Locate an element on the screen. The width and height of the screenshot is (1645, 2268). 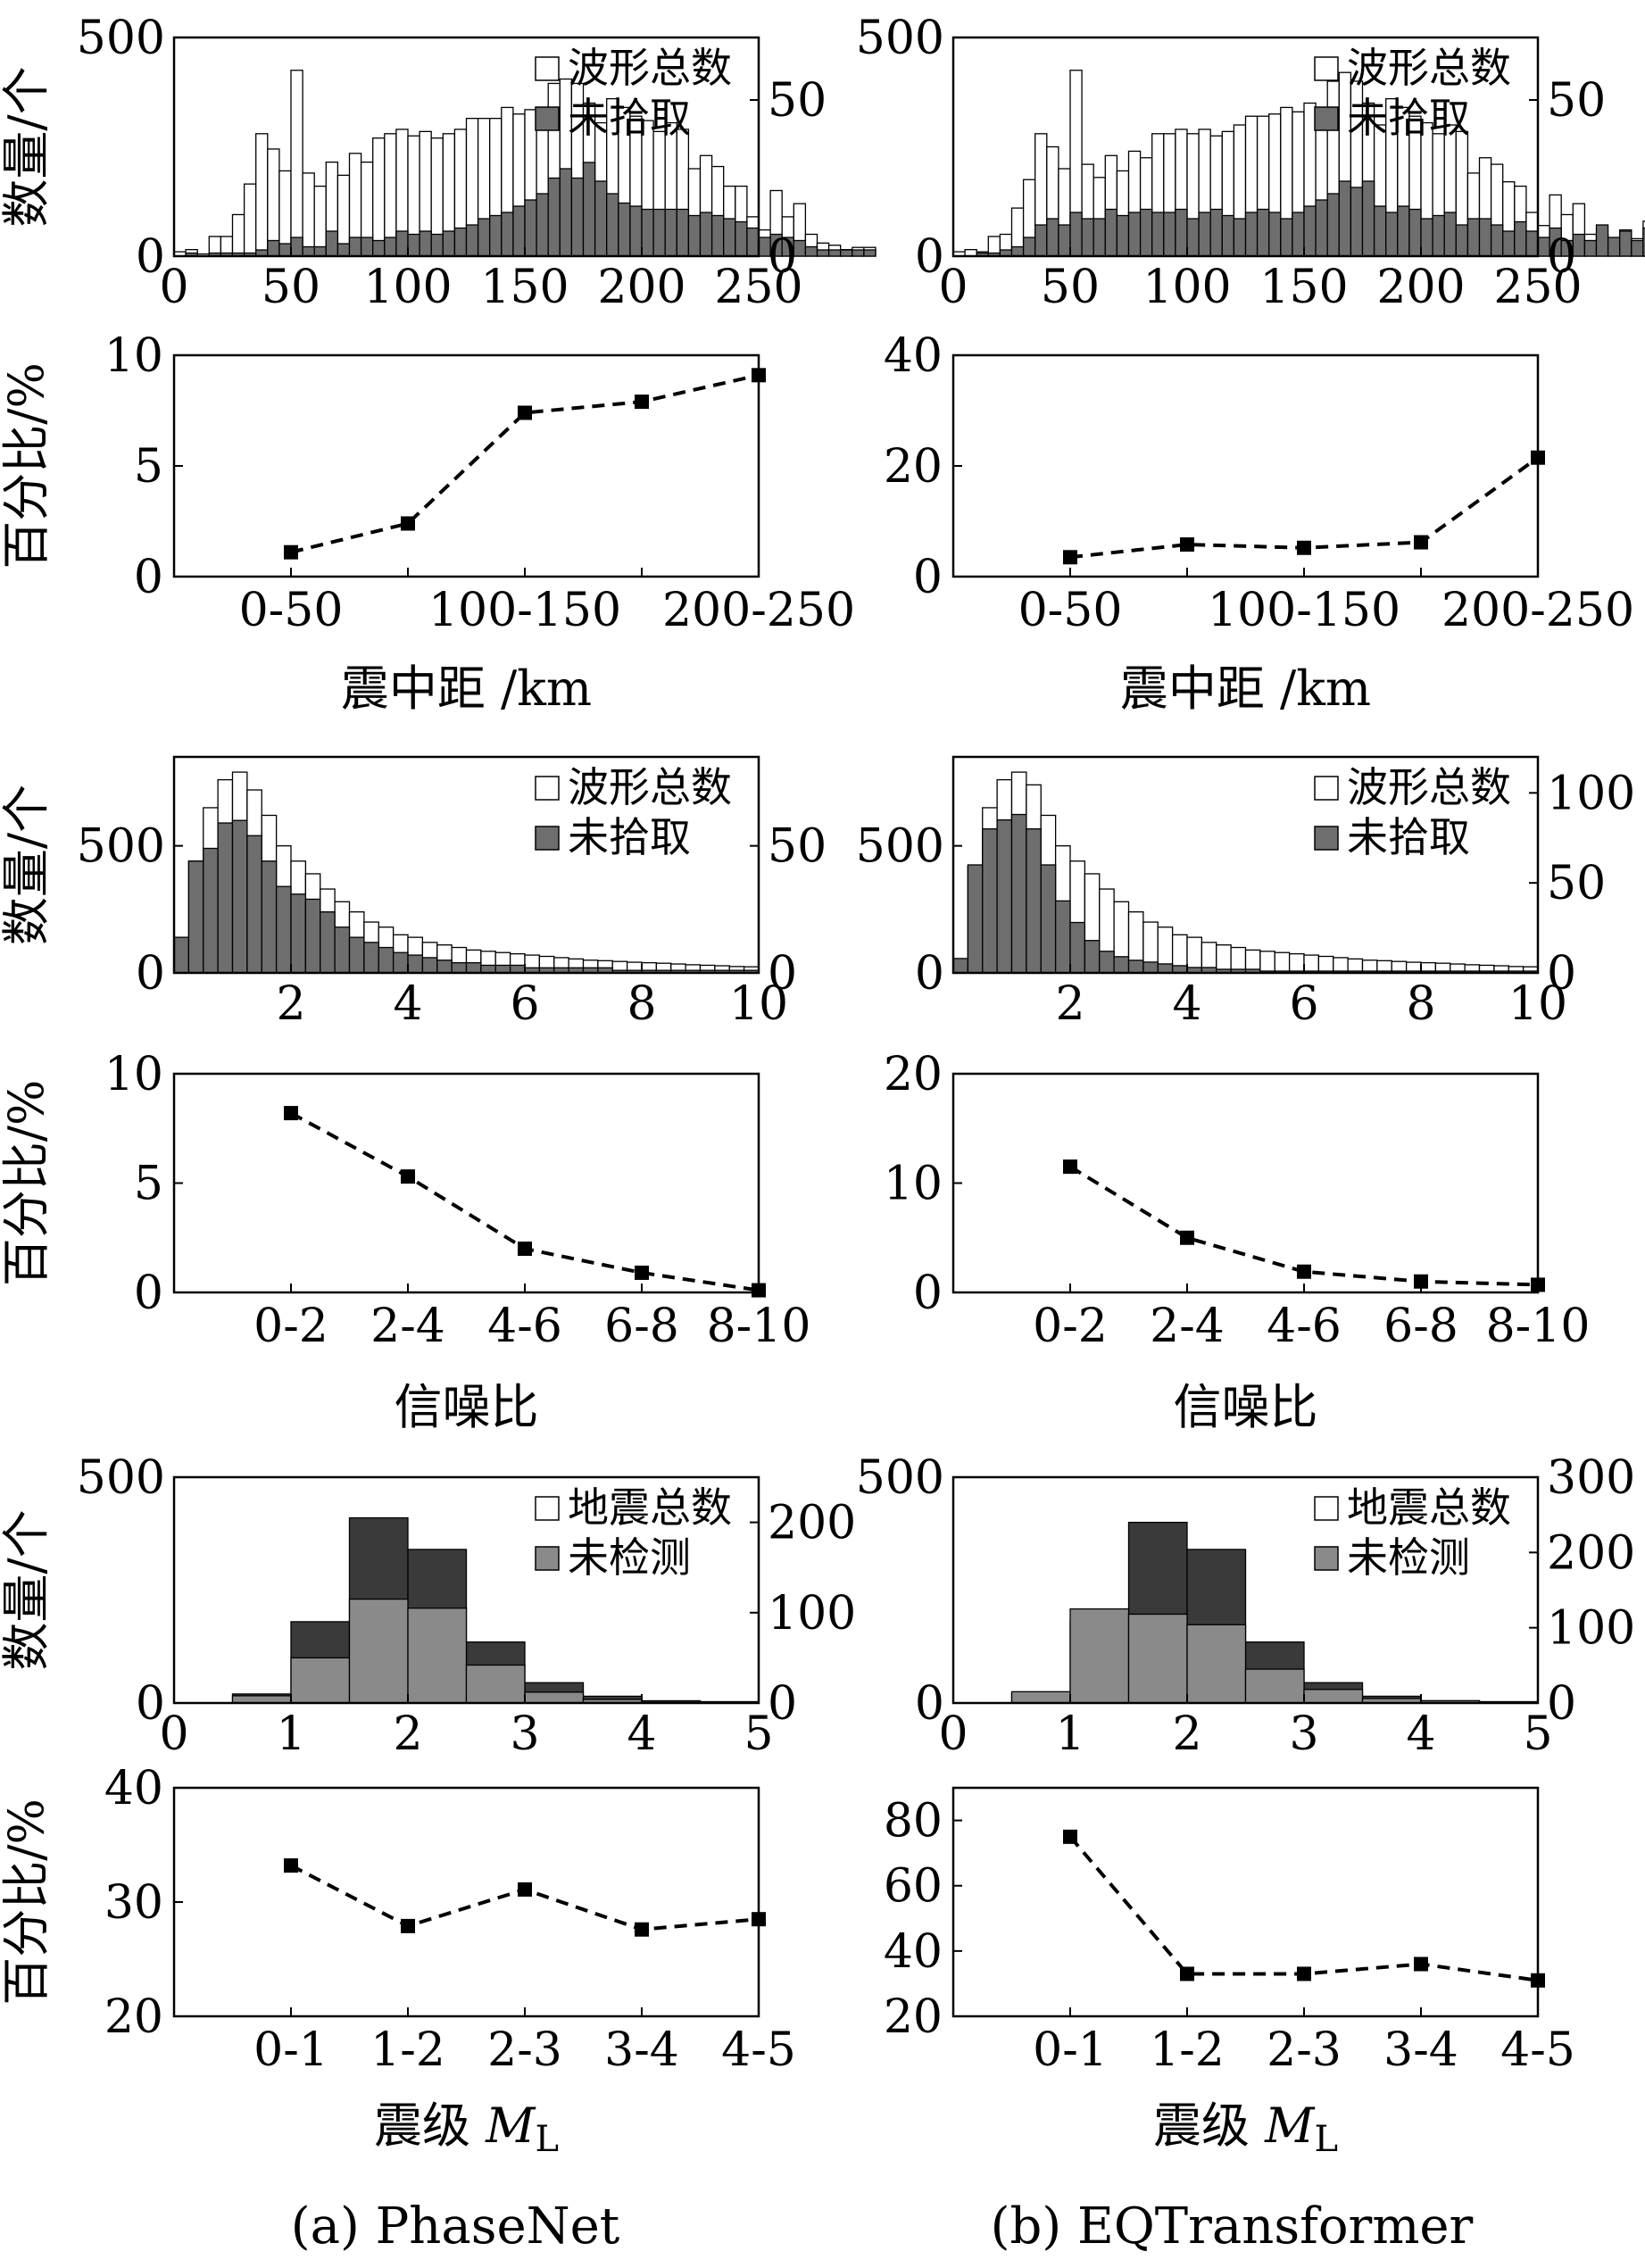
x-tick-label: 0-1 is located at coordinates (1070, 2050).